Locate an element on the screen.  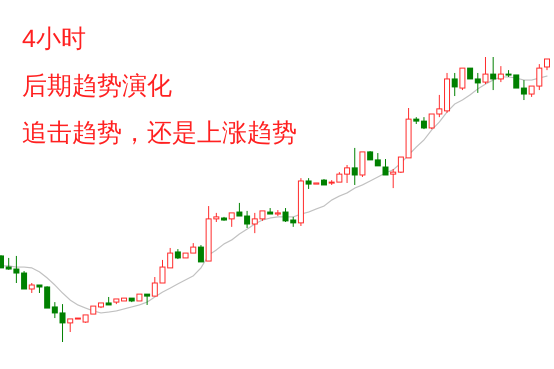
text: 后期趋势演化 is located at coordinates (97, 86).